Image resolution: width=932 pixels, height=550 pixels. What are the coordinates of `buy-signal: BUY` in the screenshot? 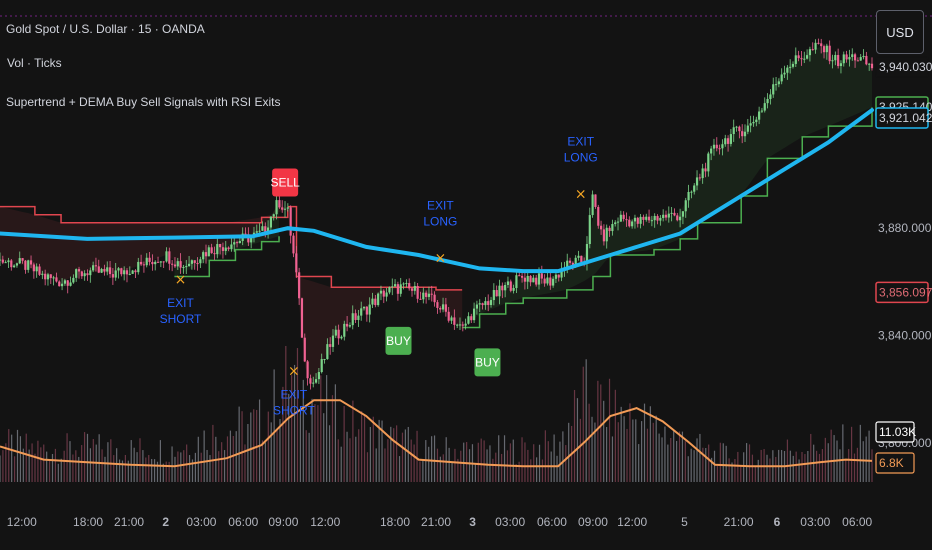 It's located at (487, 362).